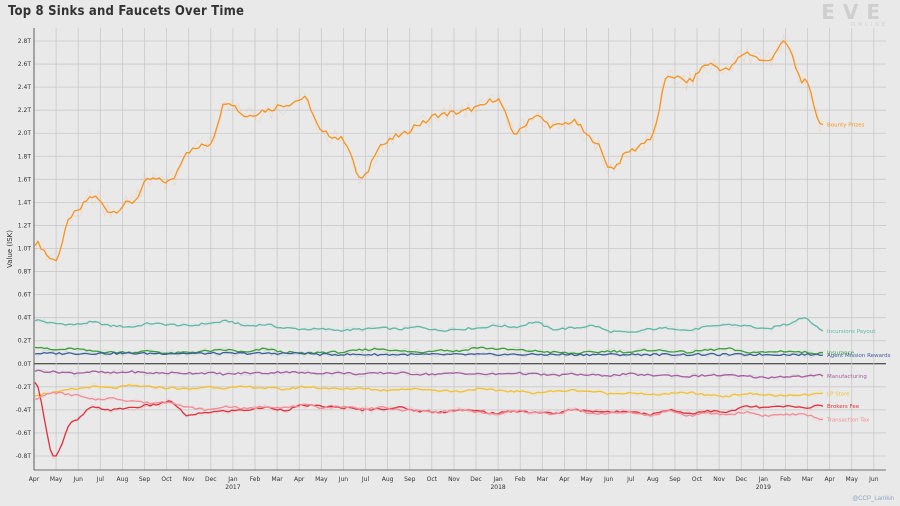 The image size is (900, 506). What do you see at coordinates (843, 407) in the screenshot?
I see `series-label: Brokers Fee` at bounding box center [843, 407].